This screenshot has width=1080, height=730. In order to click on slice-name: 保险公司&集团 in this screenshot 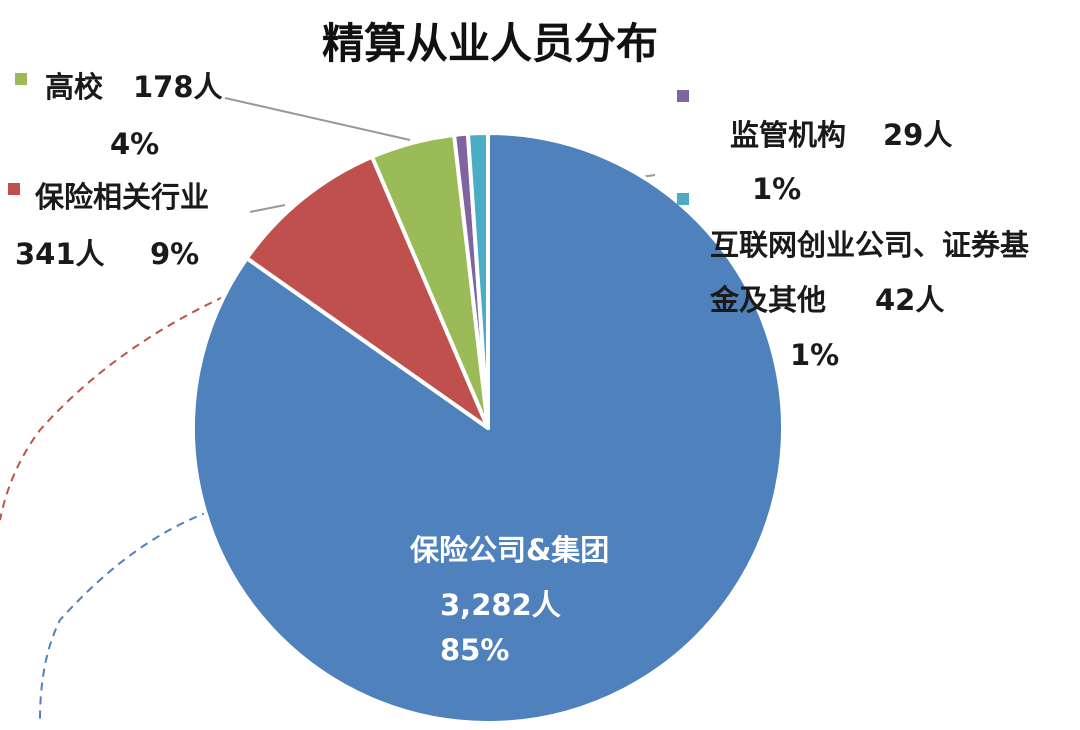, I will do `click(510, 550)`.